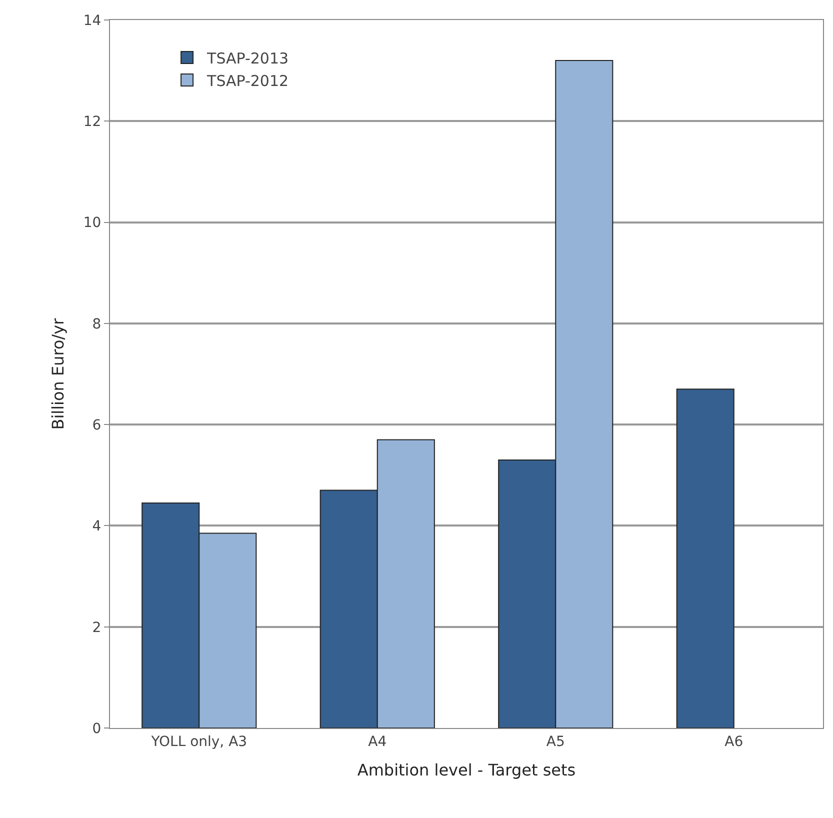 This screenshot has width=833, height=818. Describe the element at coordinates (466, 770) in the screenshot. I see `x-axis-title: Ambition level - Target sets` at that location.